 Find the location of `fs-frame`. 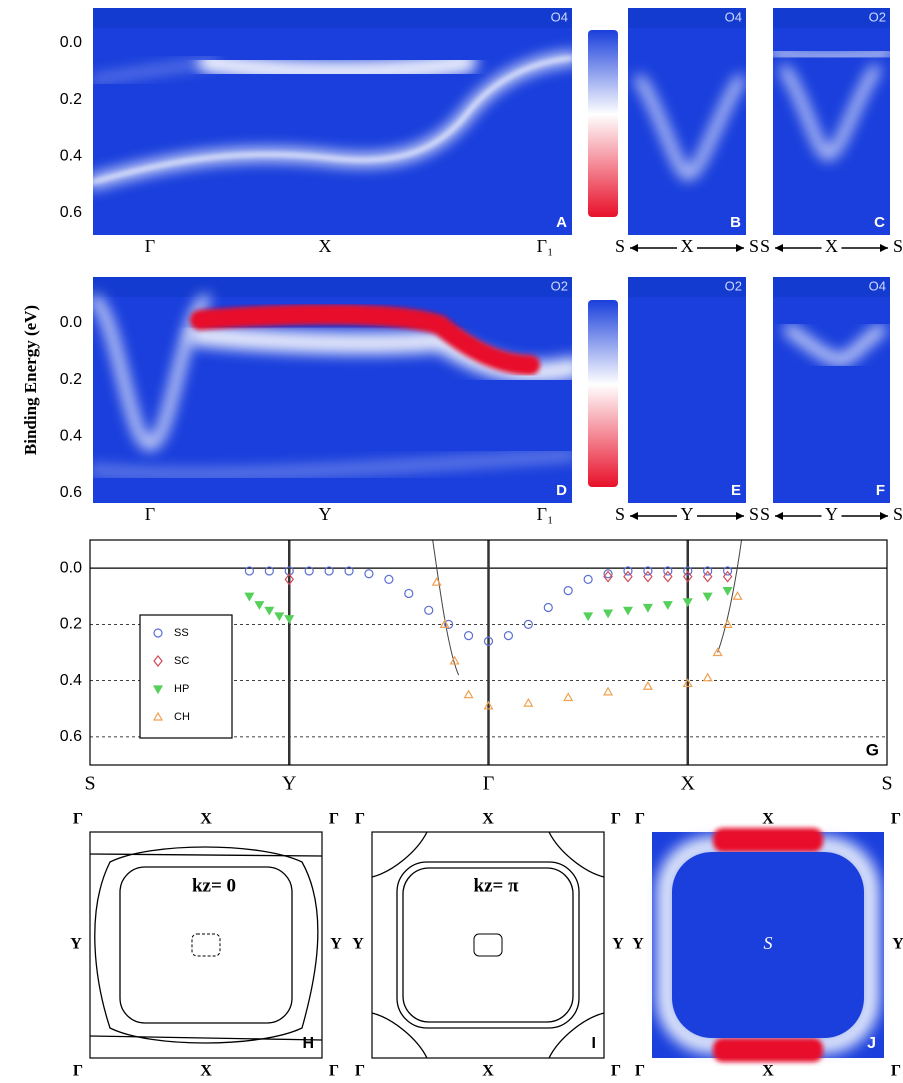

fs-frame is located at coordinates (206, 945).